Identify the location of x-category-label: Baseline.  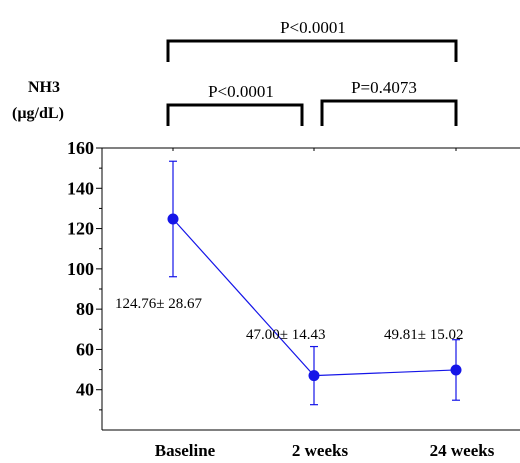
(185, 450).